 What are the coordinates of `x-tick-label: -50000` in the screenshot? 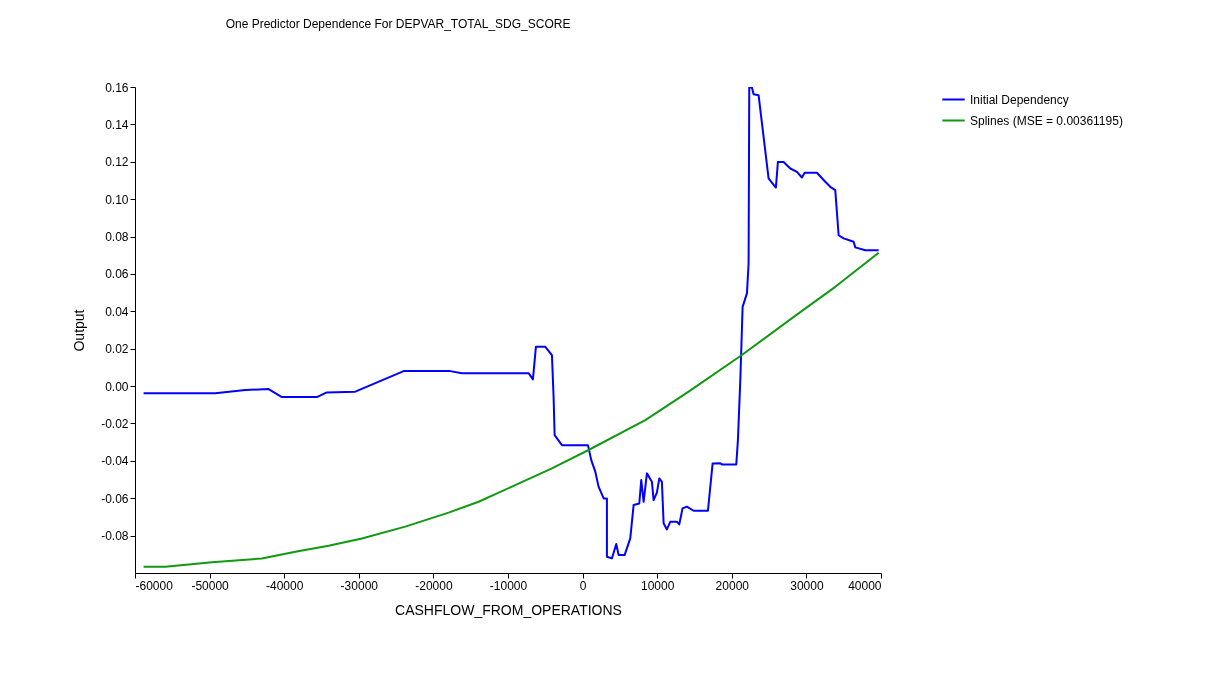 It's located at (210, 585).